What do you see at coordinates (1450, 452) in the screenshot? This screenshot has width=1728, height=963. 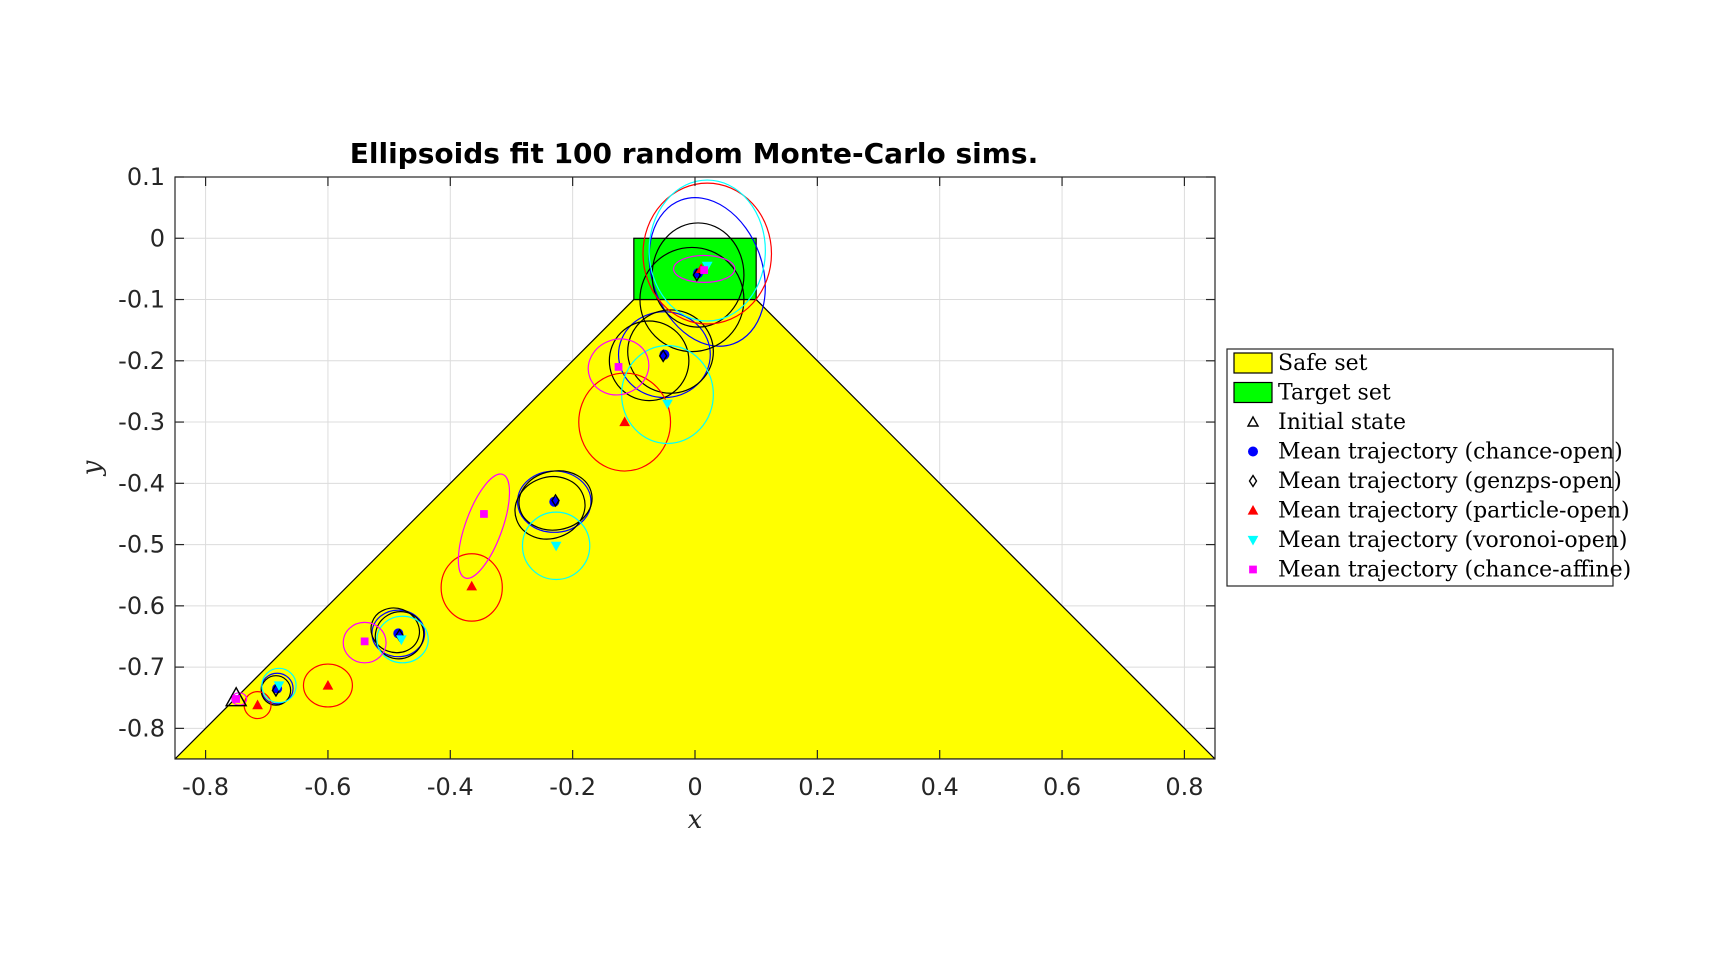 I see `legend-label: Mean trajectory (chance-open)` at bounding box center [1450, 452].